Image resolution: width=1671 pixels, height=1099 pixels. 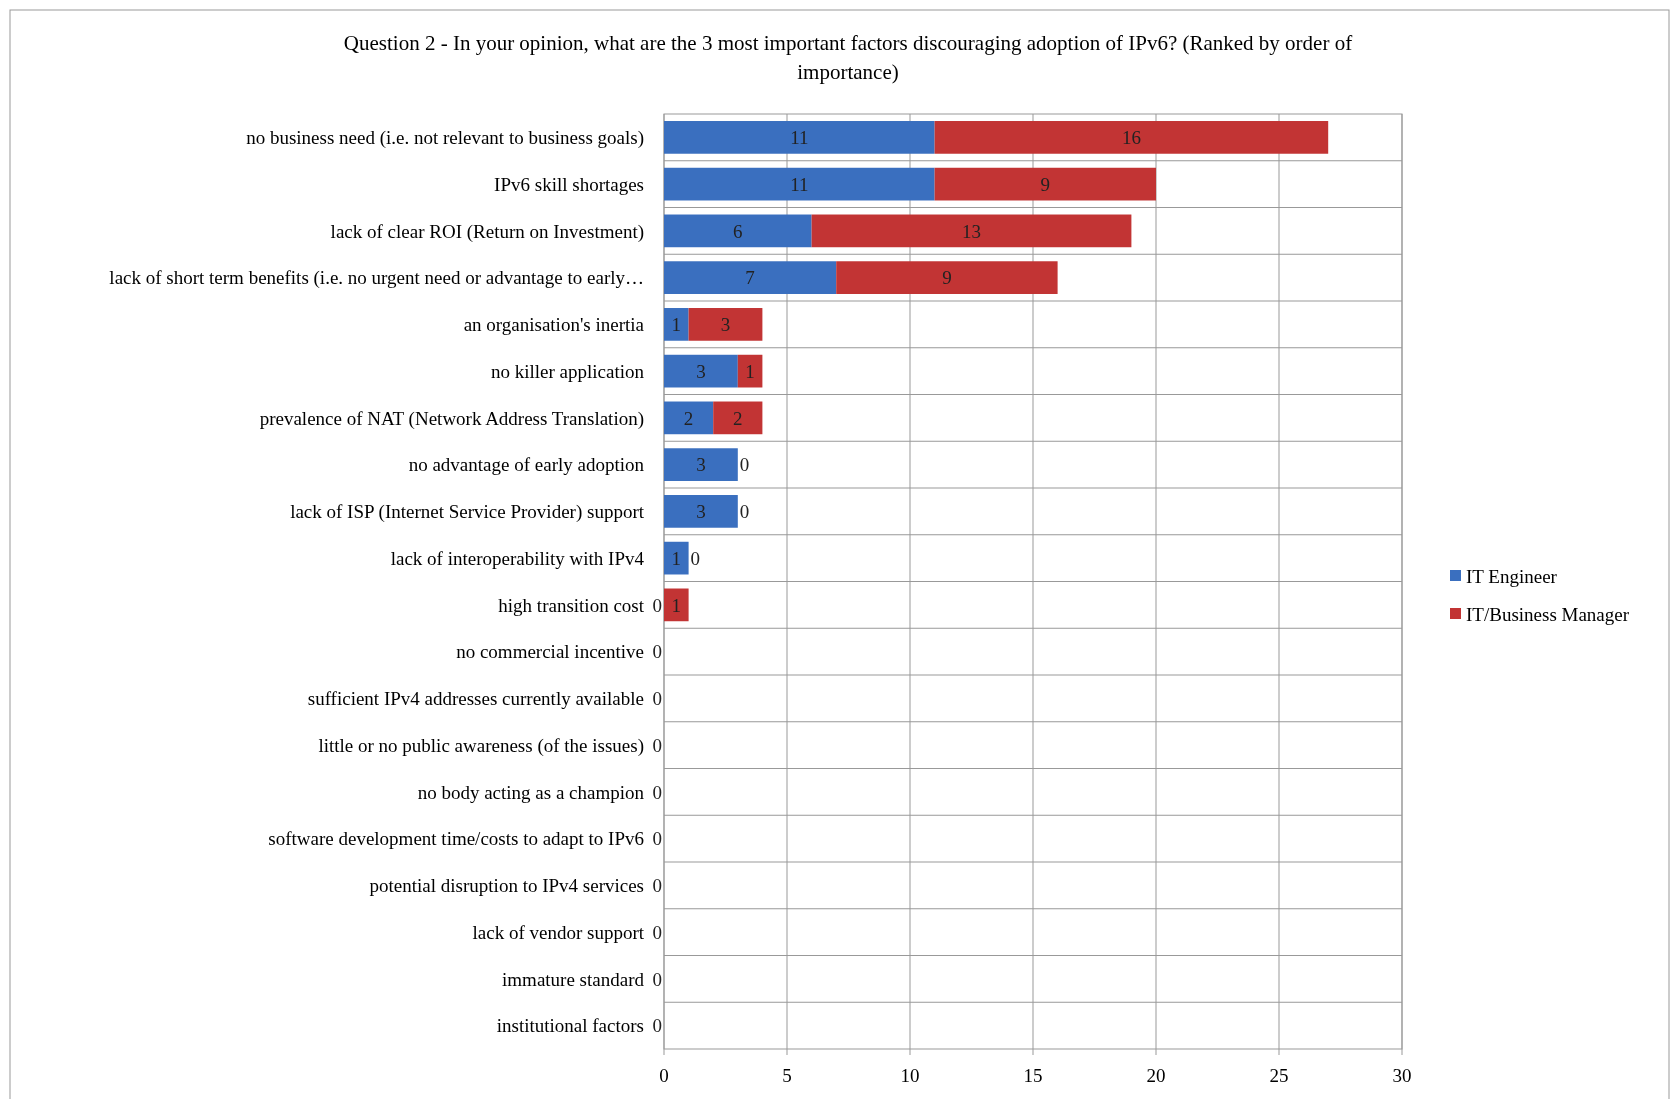 I want to click on x-tick-label: 25, so click(x=1279, y=1075).